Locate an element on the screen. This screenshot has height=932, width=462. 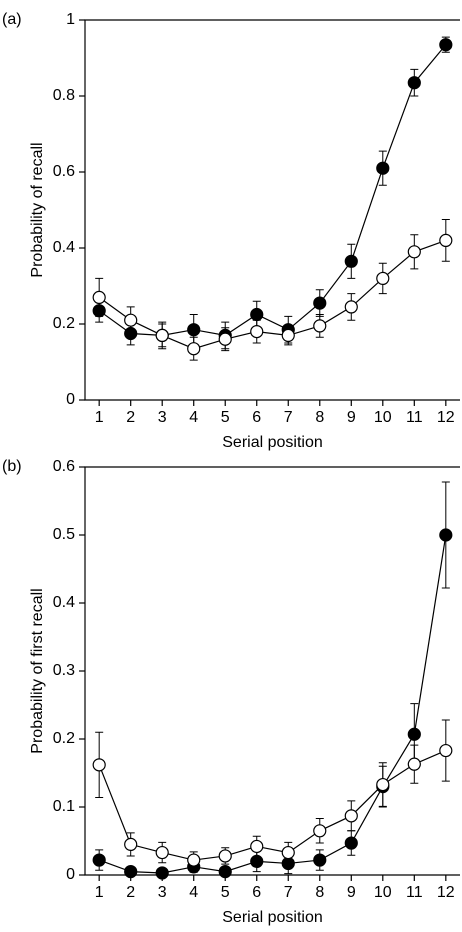
panel-label: (b) is located at coordinates (12, 466).